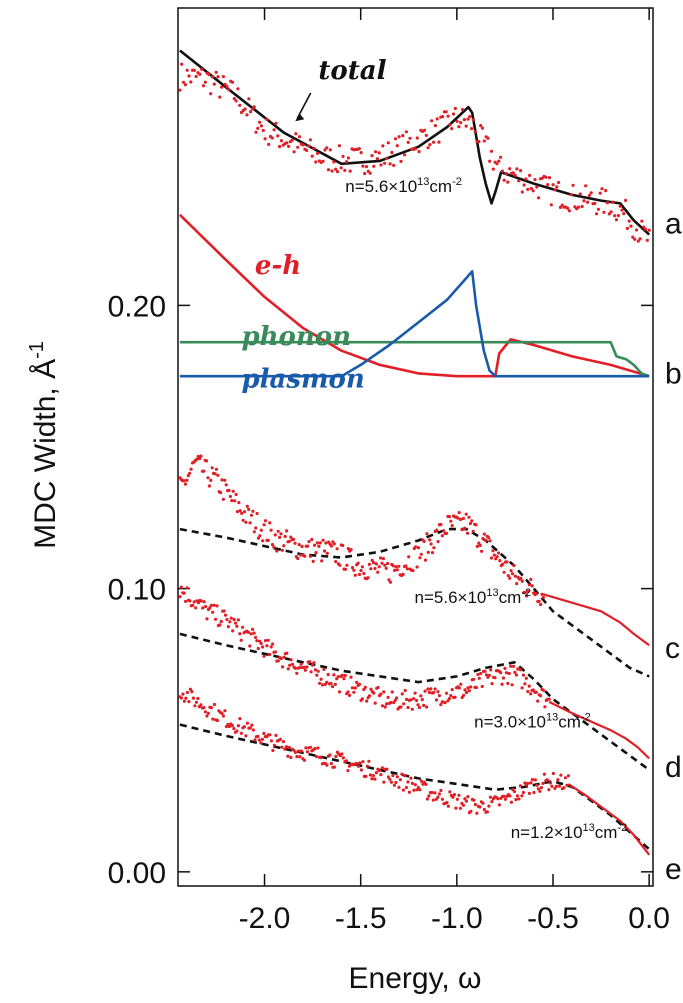  I want to click on curve-label-2: phonon, so click(296, 337).